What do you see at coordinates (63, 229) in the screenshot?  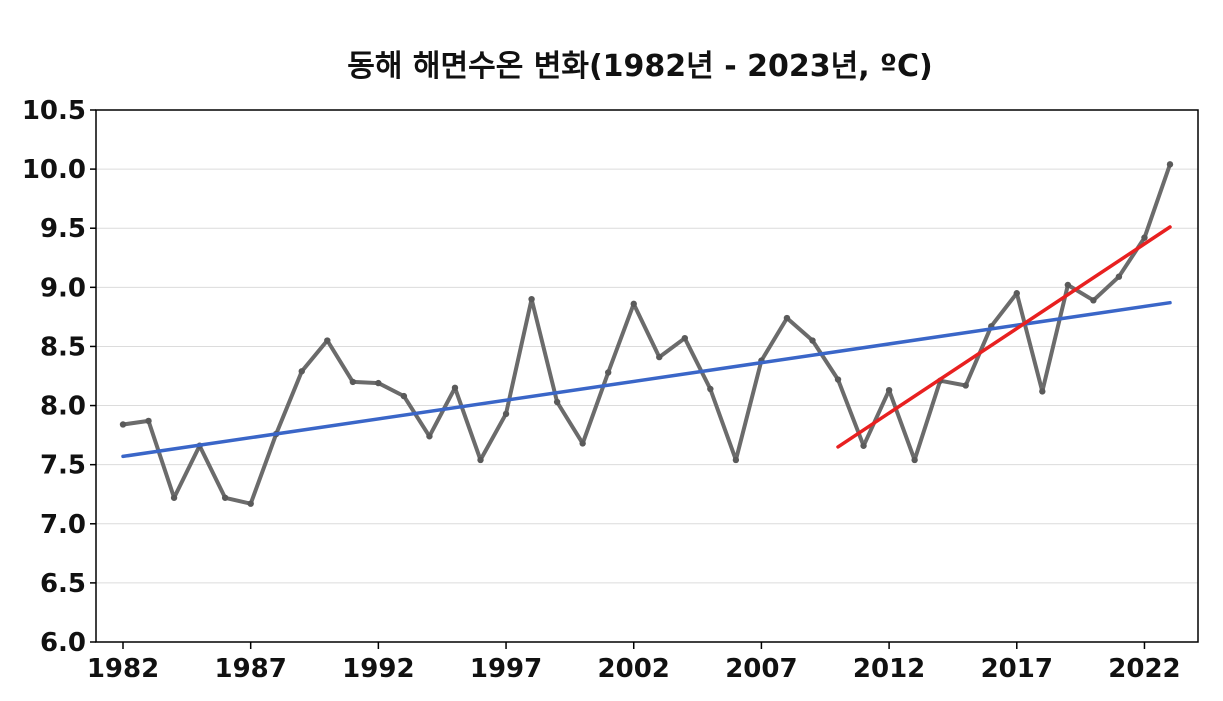 I see `y-tick-label: 9.5` at bounding box center [63, 229].